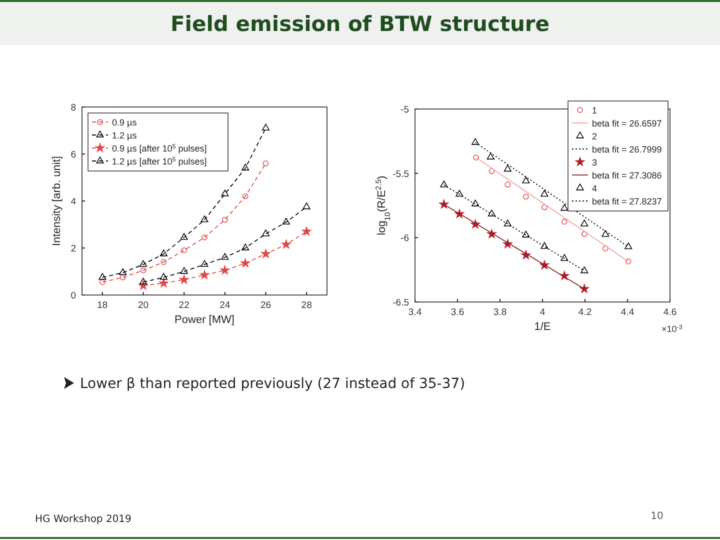 Image resolution: width=720 pixels, height=540 pixels. What do you see at coordinates (73, 155) in the screenshot?
I see `y-tick-label: 6` at bounding box center [73, 155].